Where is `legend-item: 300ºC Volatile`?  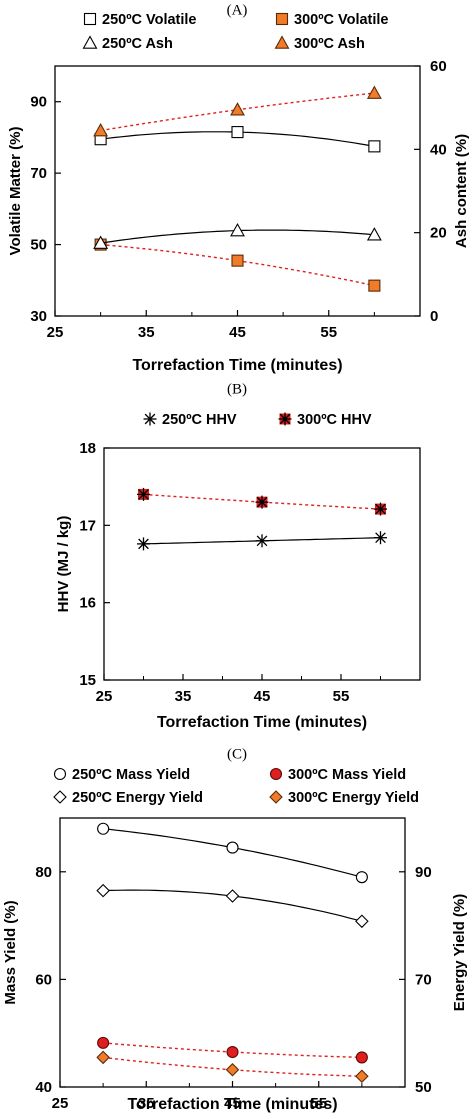
legend-item: 300ºC Volatile is located at coordinates (331, 20).